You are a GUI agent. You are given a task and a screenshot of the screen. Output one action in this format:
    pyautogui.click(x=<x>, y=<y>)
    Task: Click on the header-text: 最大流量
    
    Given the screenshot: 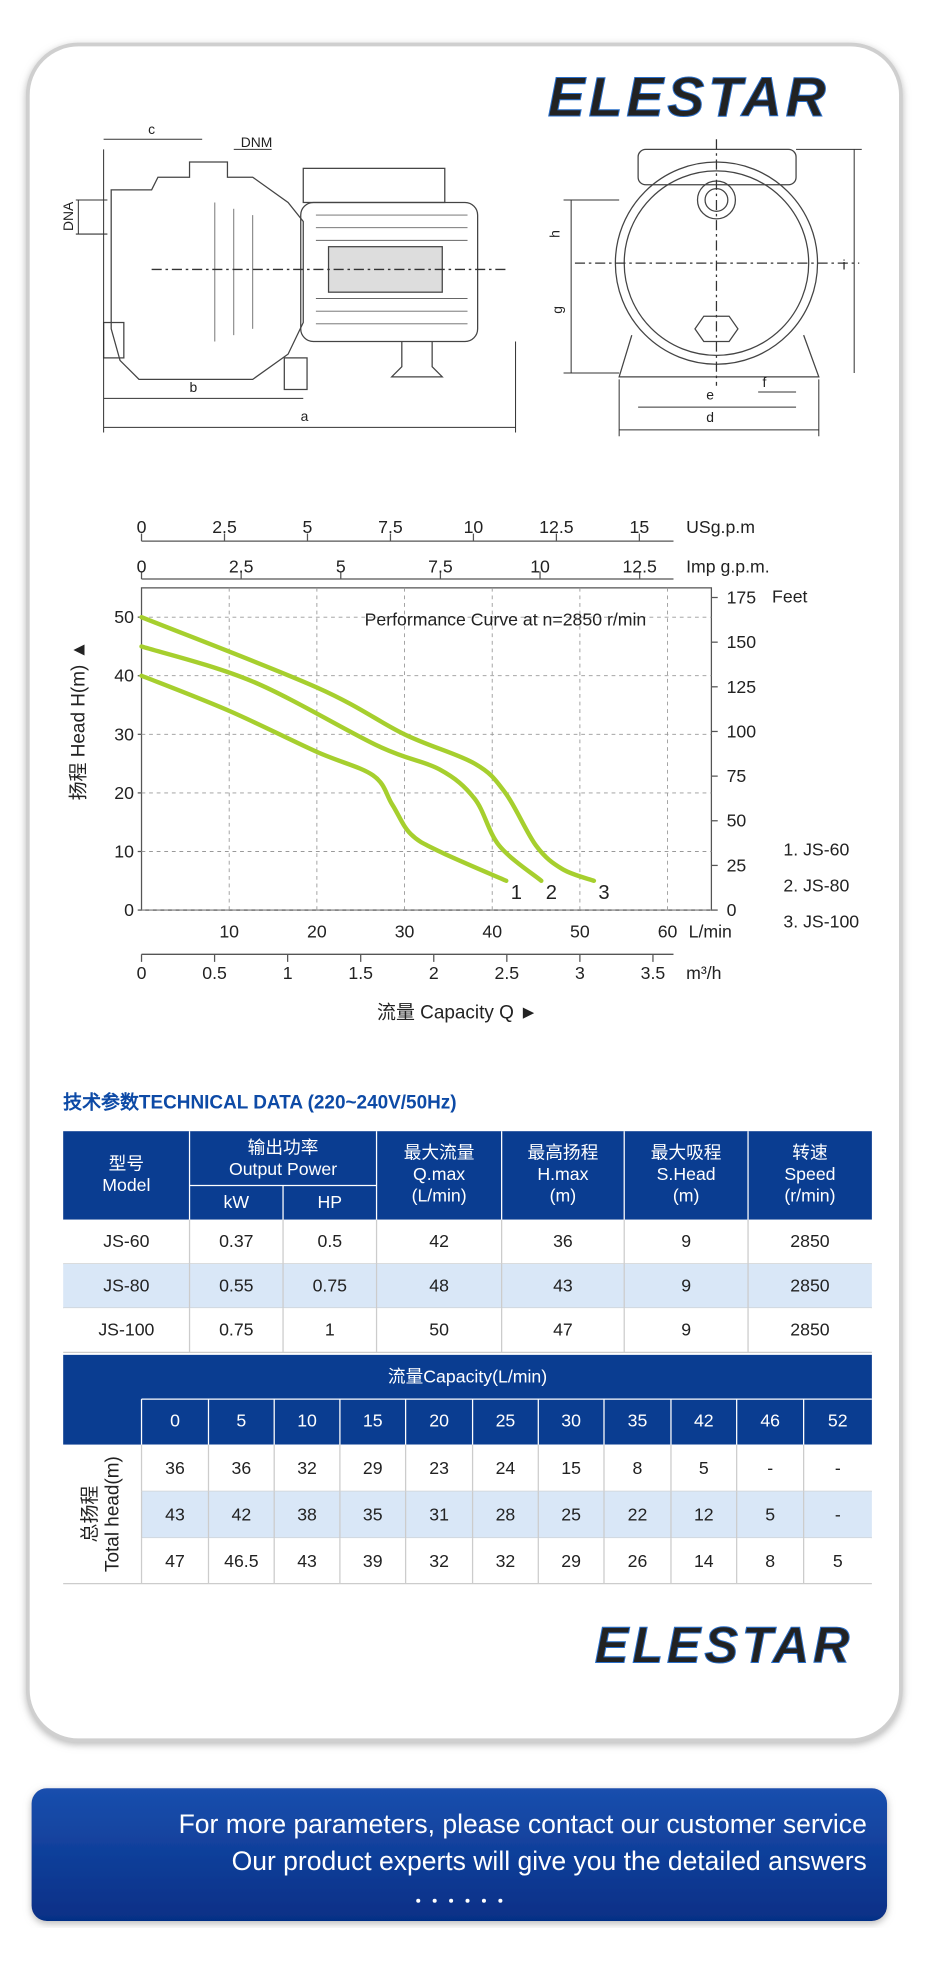 What is the action you would take?
    pyautogui.click(x=439, y=1153)
    